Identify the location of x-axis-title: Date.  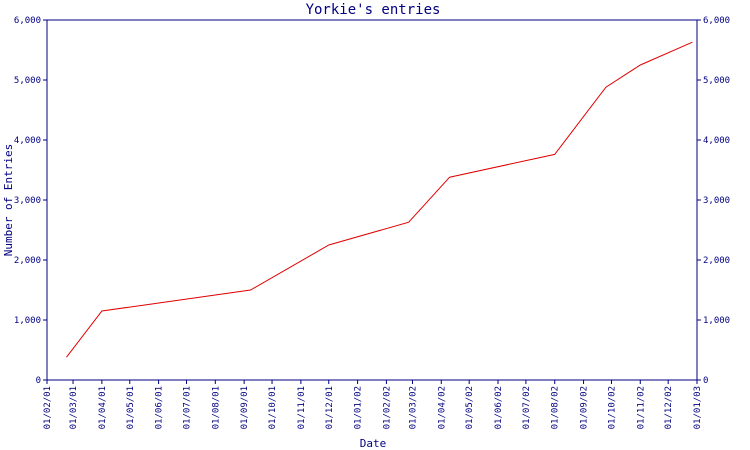
(373, 443).